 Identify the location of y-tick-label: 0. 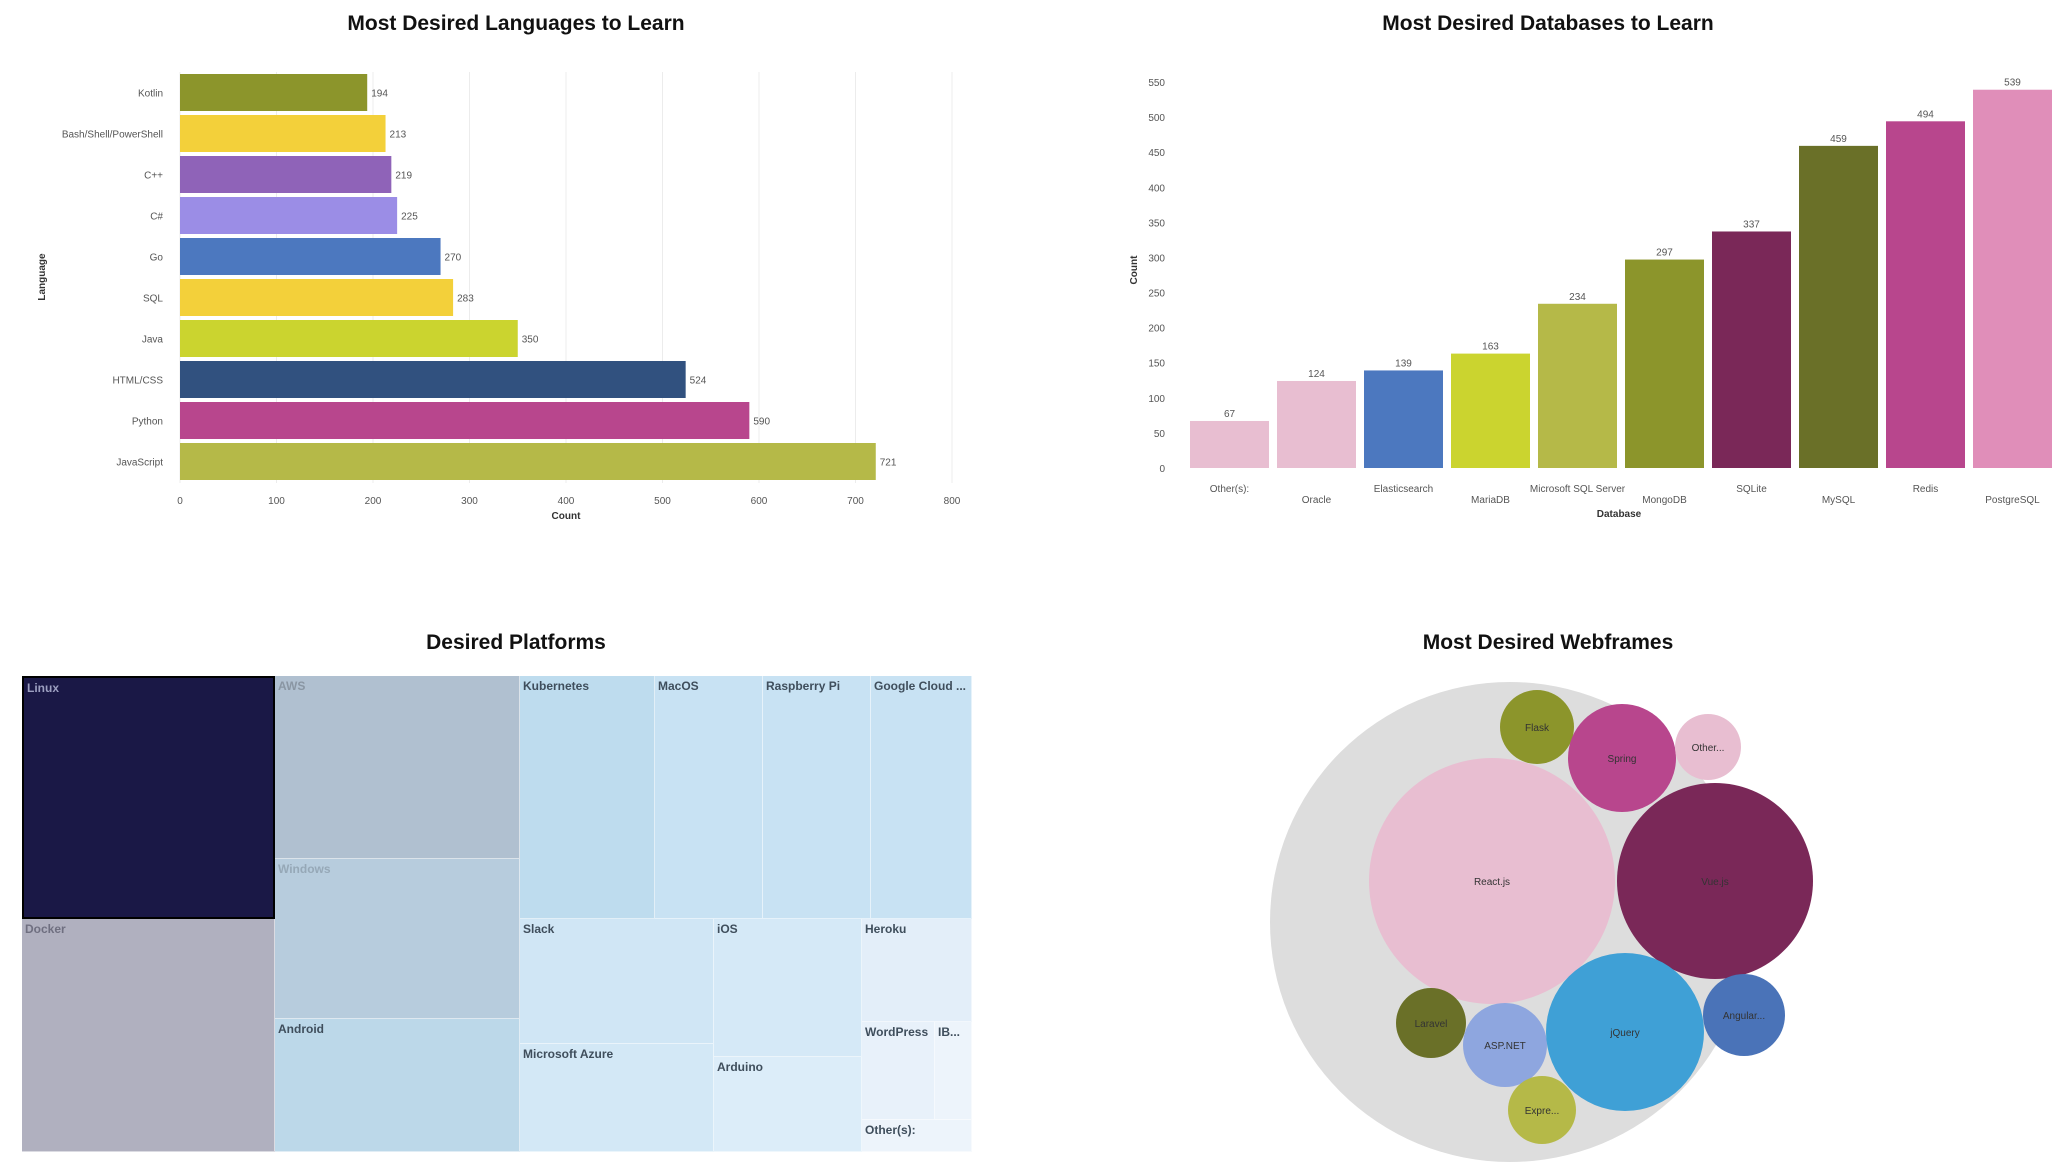
(1162, 469).